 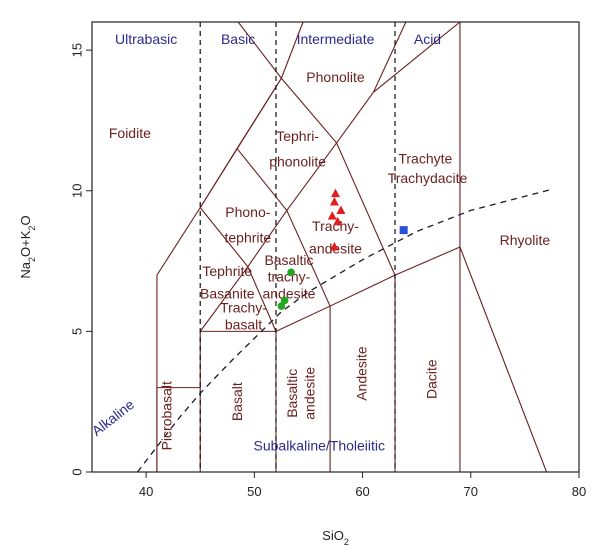 I want to click on field-label: Foidite, so click(x=130, y=133).